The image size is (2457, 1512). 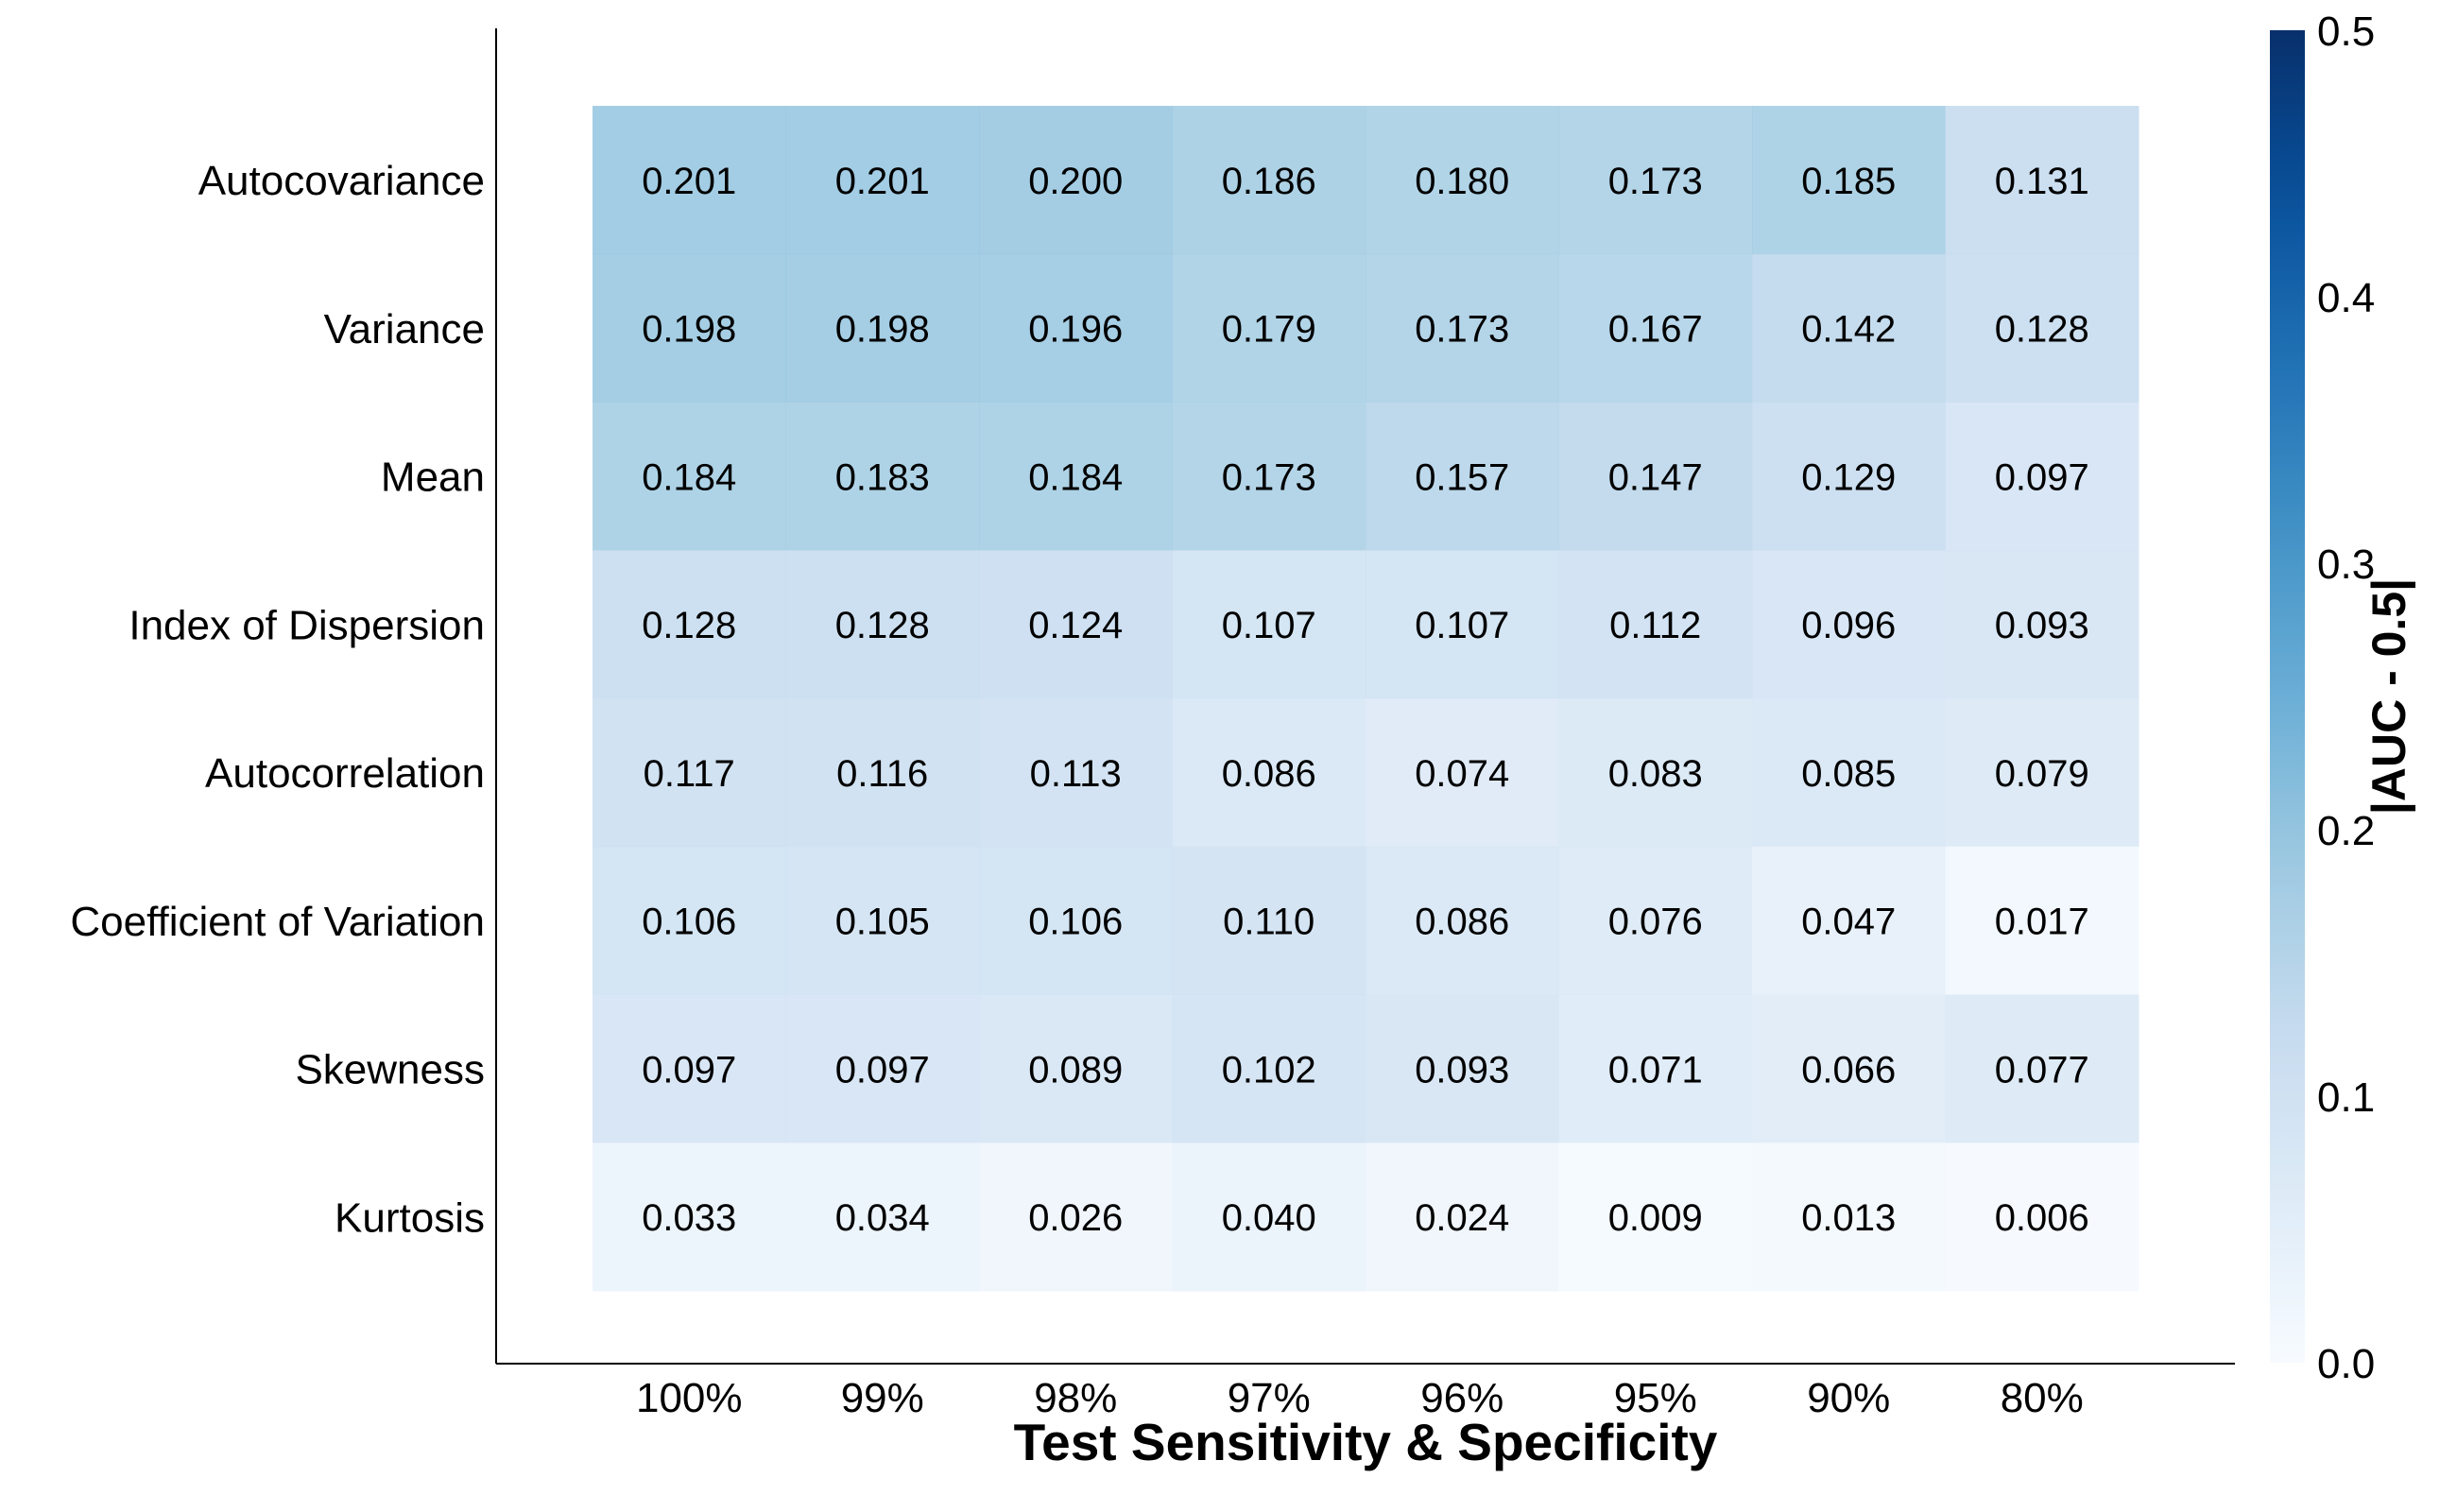 I want to click on cell-value-label: 0.077, so click(x=2042, y=1070).